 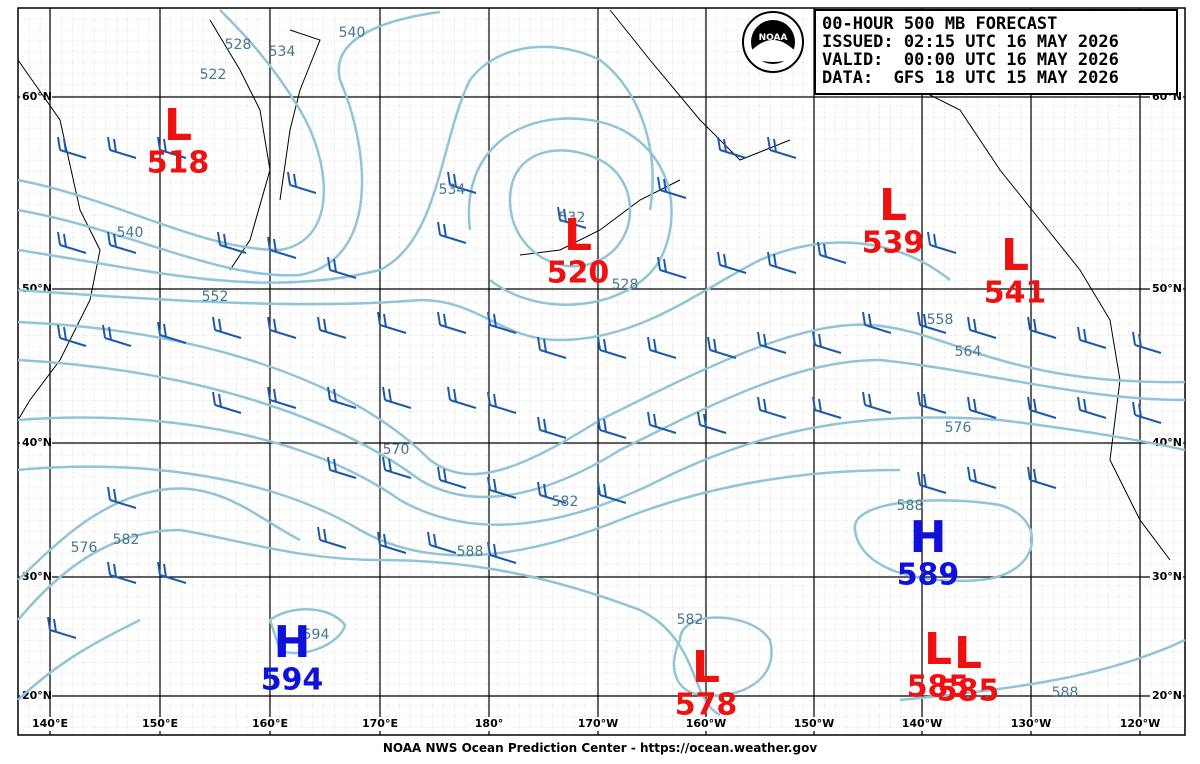 I want to click on contour-label: 522, so click(x=213, y=75).